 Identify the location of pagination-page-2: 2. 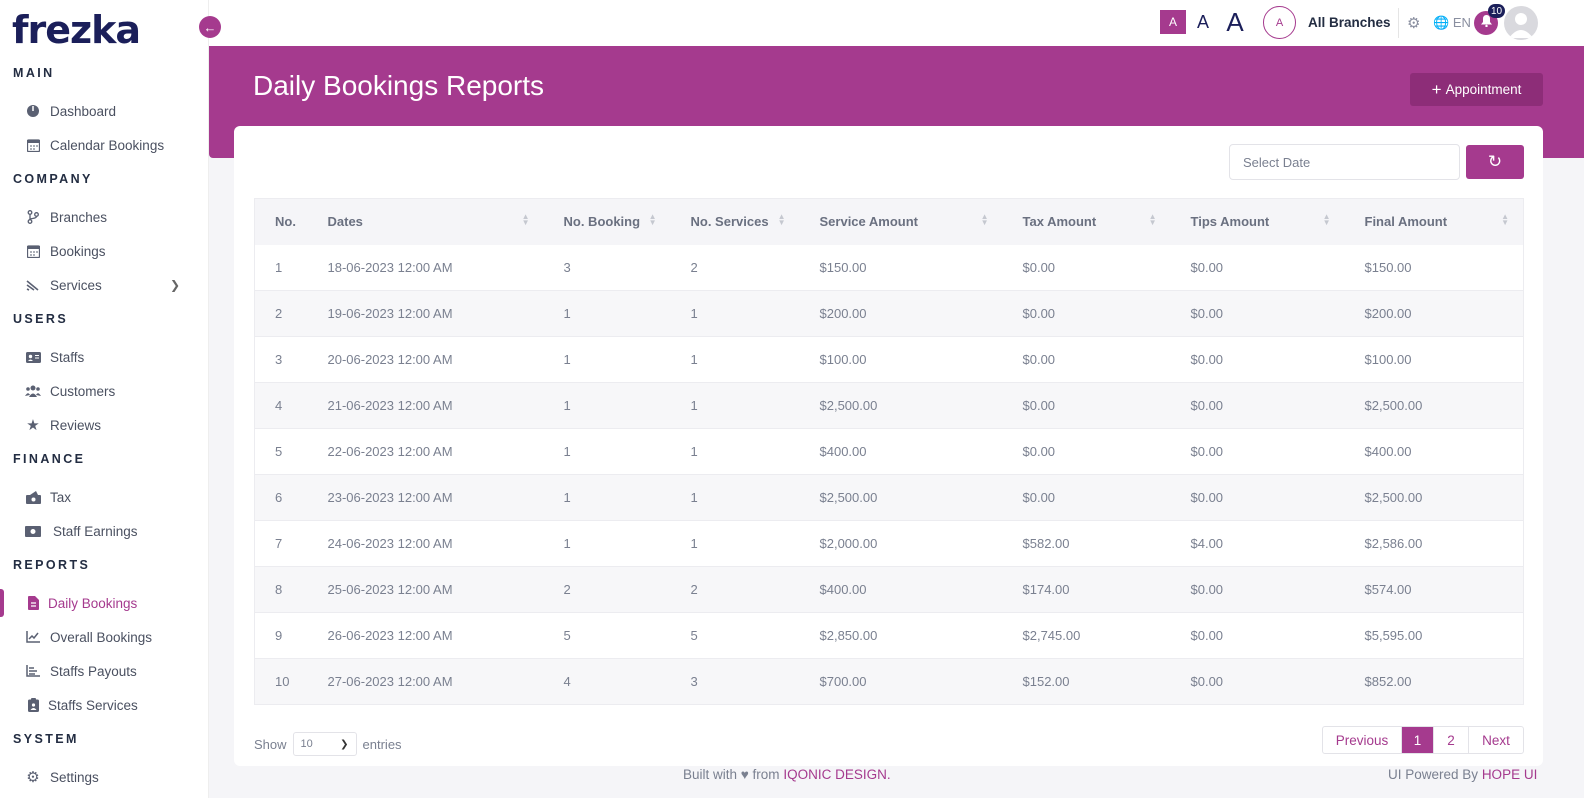
(1451, 740).